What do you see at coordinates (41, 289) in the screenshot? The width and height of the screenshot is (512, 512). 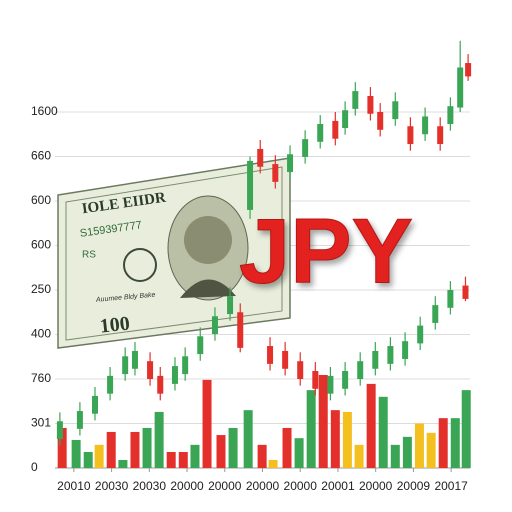 I see `y-tick-label: 250` at bounding box center [41, 289].